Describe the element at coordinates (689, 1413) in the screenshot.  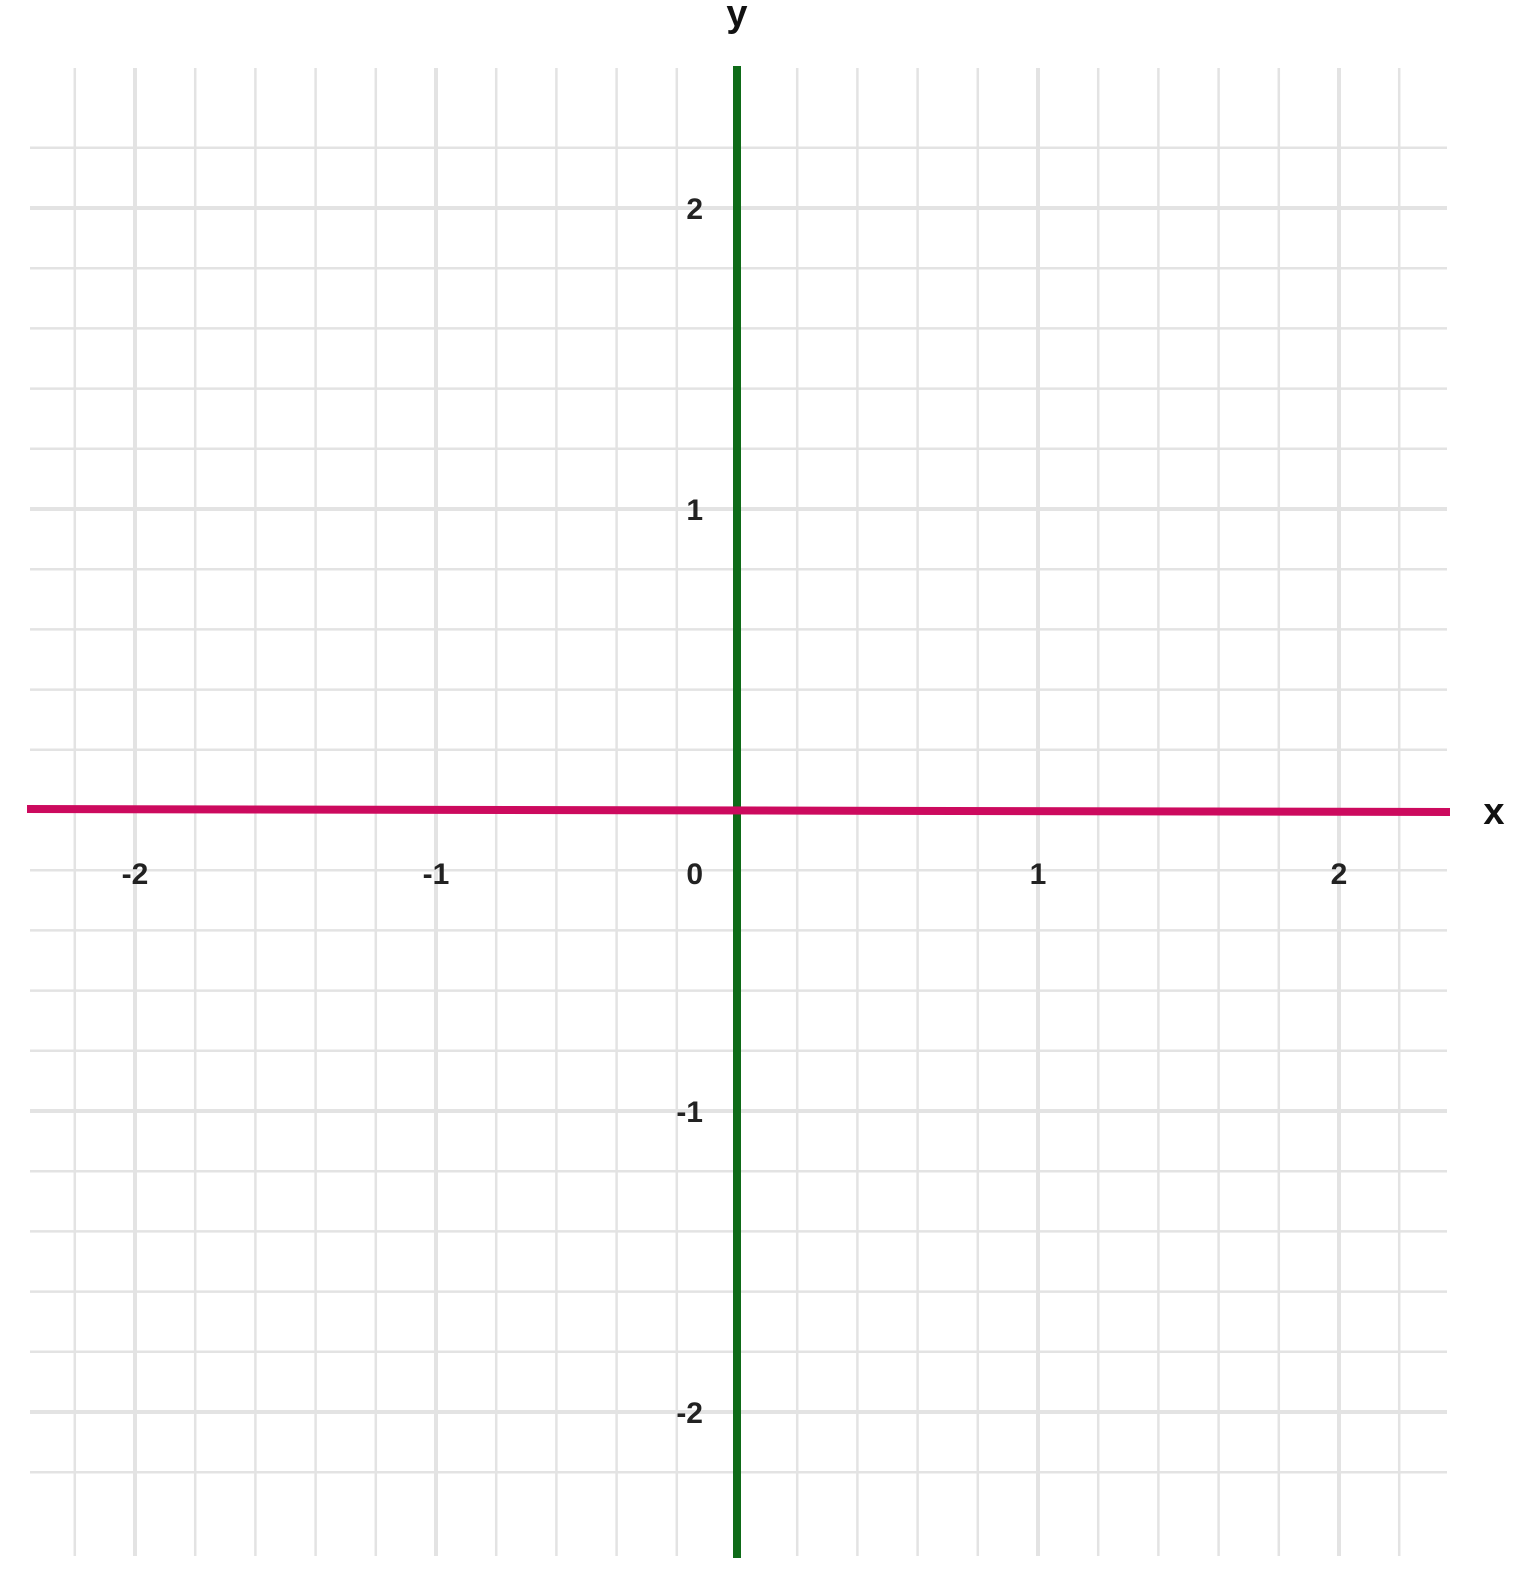
I see `y-tick-label: -2` at that location.